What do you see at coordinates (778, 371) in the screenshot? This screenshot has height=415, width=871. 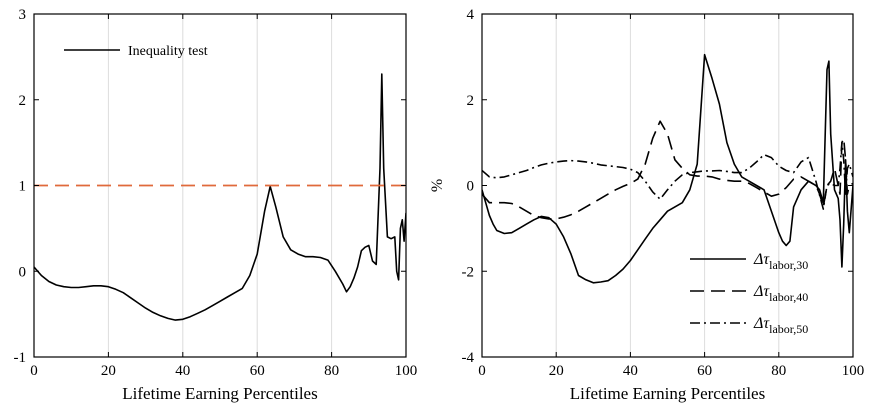 I see `right-xtick-label-80: 80` at bounding box center [778, 371].